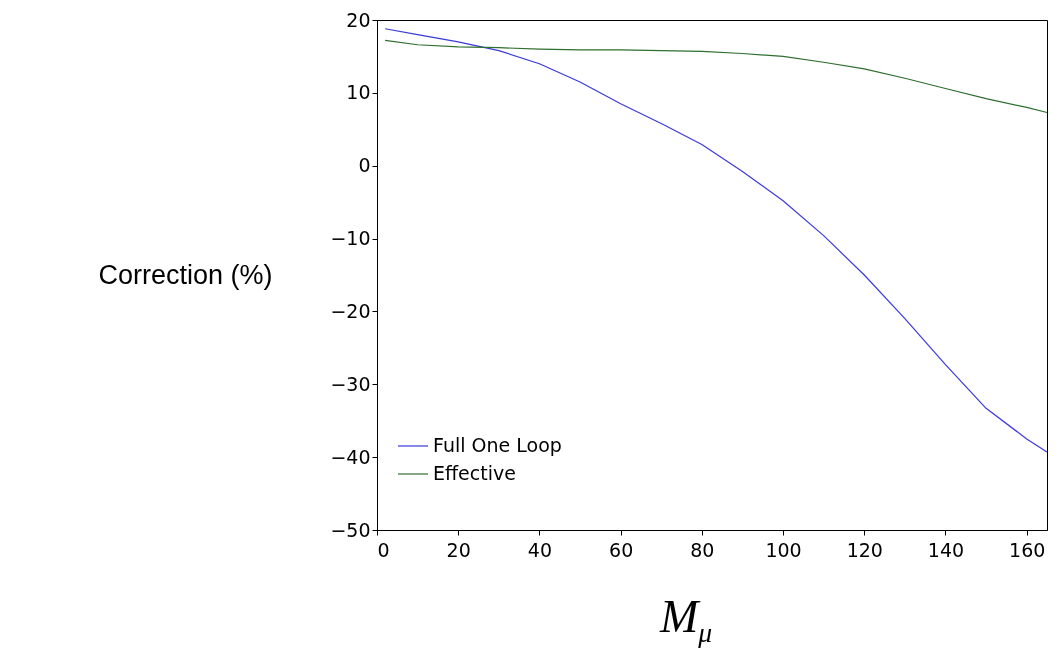 The height and width of the screenshot is (667, 1058). I want to click on y-tick-label: −10, so click(350, 238).